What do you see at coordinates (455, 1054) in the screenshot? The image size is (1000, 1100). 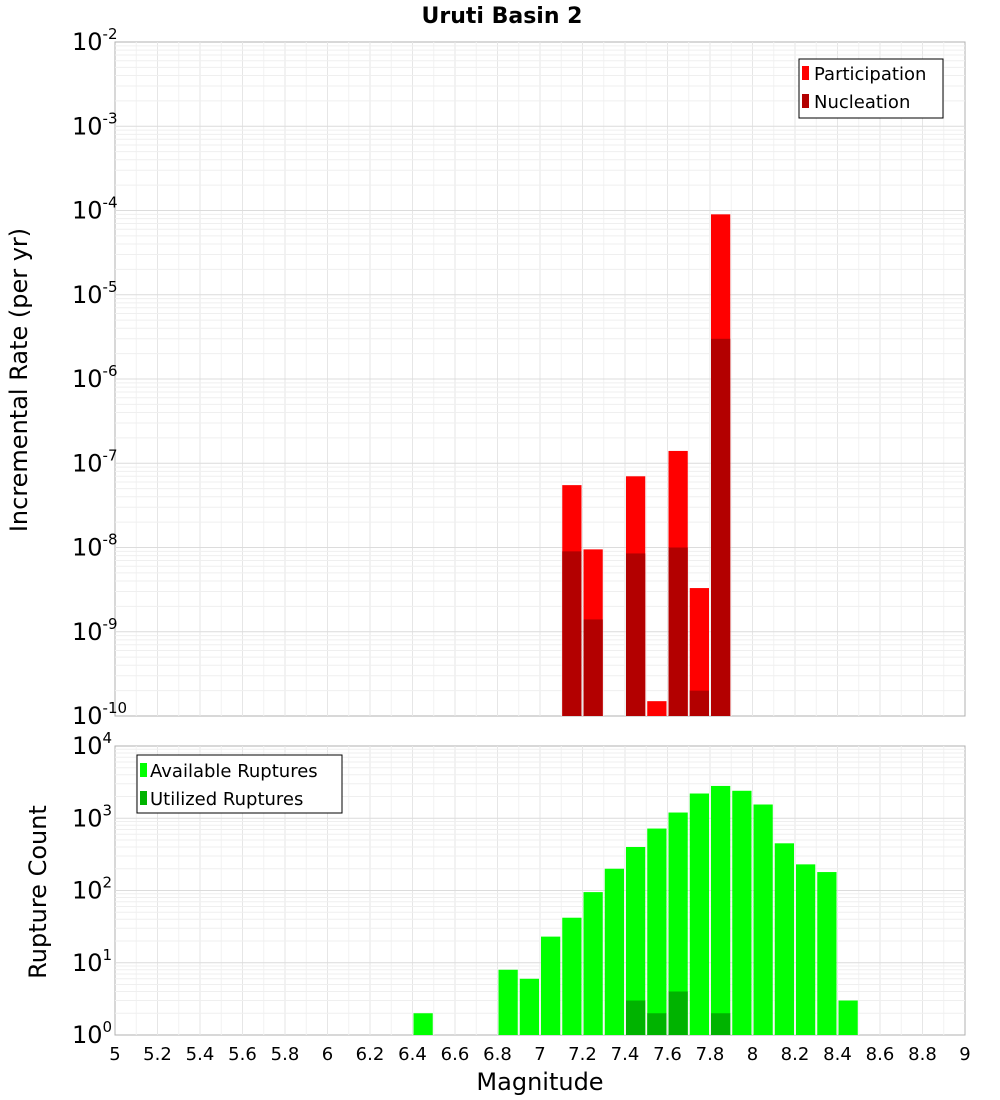 I see `x-tick-label: 6.6` at bounding box center [455, 1054].